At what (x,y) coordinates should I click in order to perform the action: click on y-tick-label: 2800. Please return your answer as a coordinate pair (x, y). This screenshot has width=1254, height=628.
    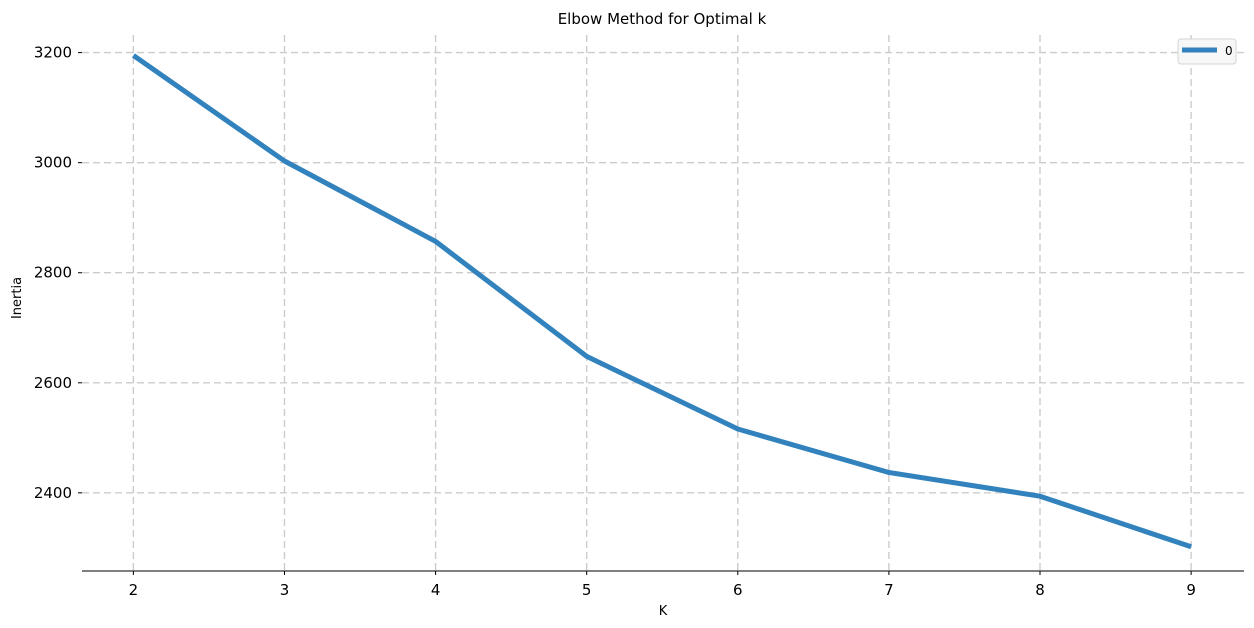
    Looking at the image, I should click on (53, 273).